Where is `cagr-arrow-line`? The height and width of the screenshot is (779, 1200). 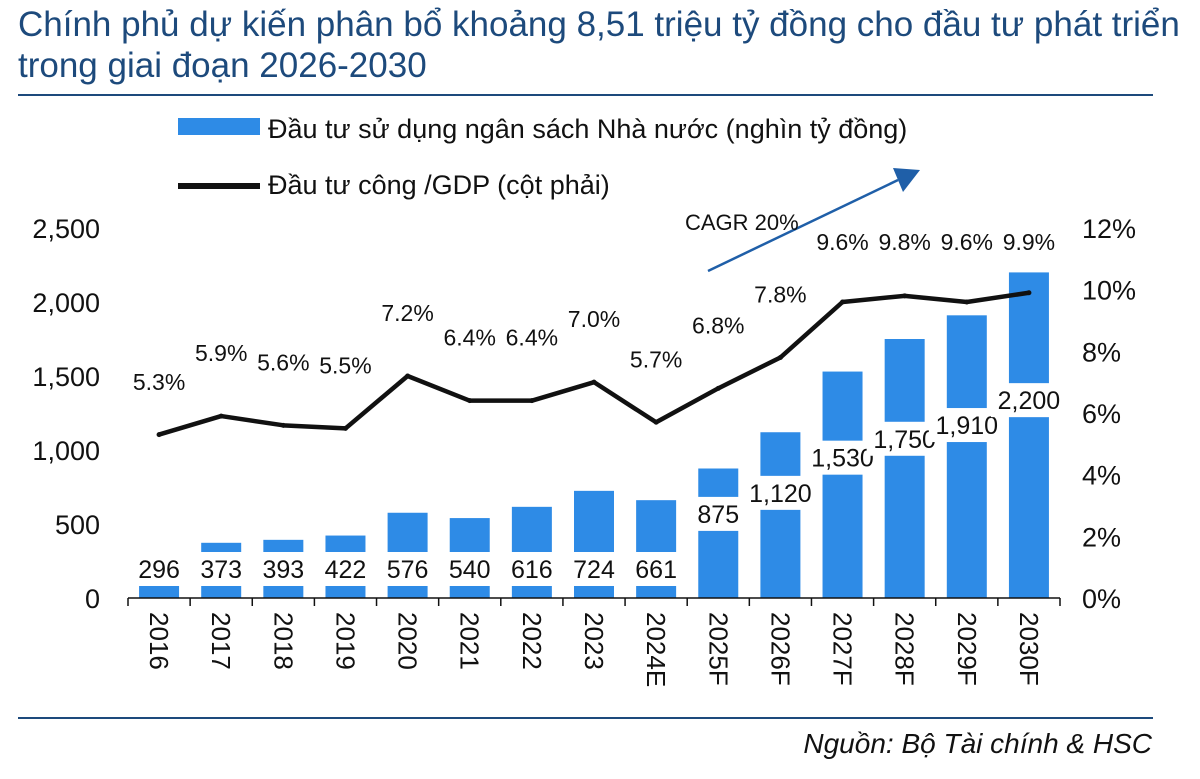
cagr-arrow-line is located at coordinates (803, 225).